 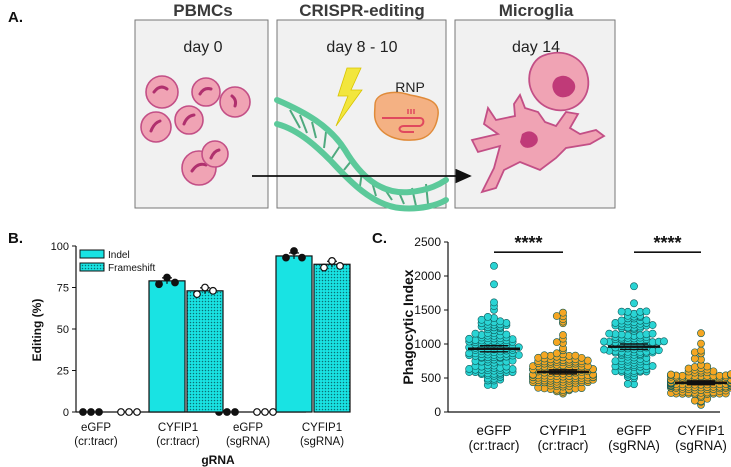 I want to click on b-y-tick-label: 0, so click(x=66, y=413).